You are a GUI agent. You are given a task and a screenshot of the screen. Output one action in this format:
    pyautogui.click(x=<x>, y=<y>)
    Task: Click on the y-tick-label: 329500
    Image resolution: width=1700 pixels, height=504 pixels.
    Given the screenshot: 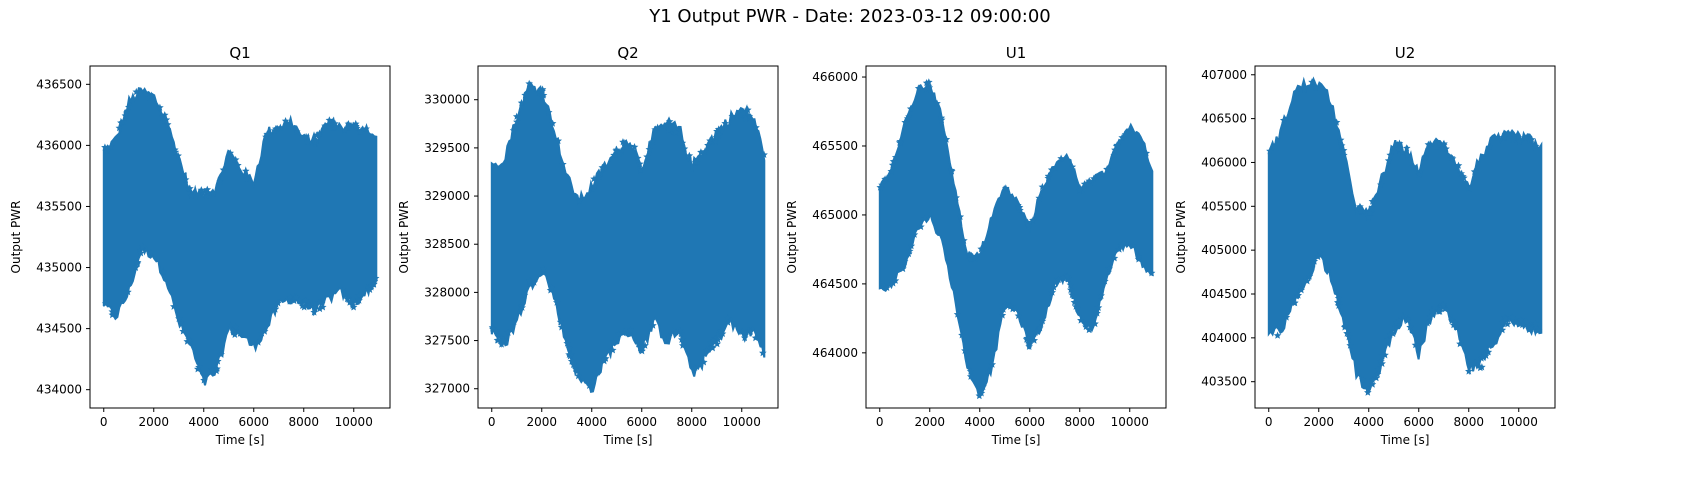 What is the action you would take?
    pyautogui.click(x=447, y=148)
    